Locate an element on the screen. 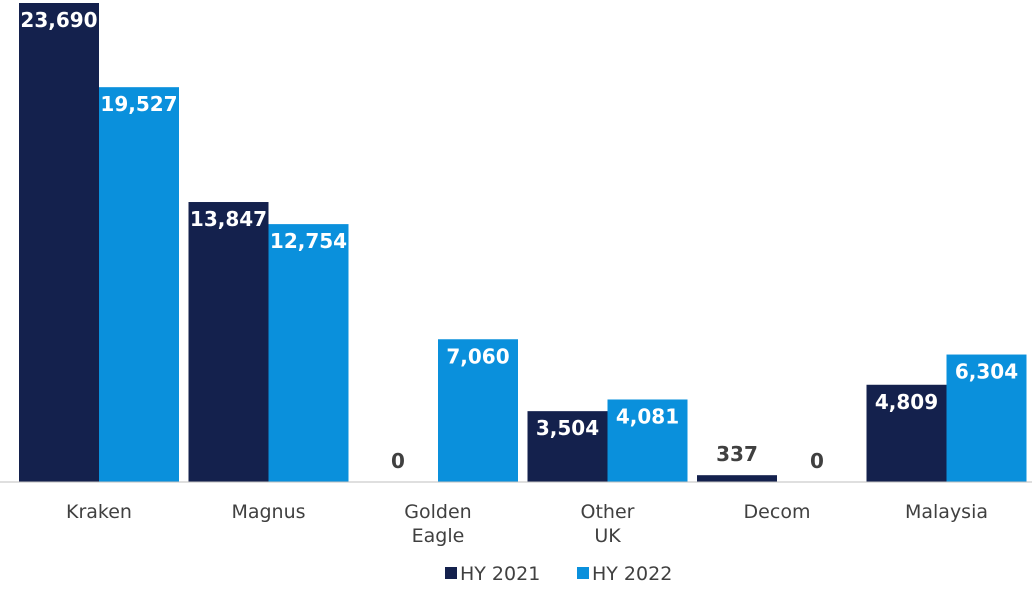 The width and height of the screenshot is (1032, 592). data-label-hy-2022-3: 4,081 is located at coordinates (647, 416).